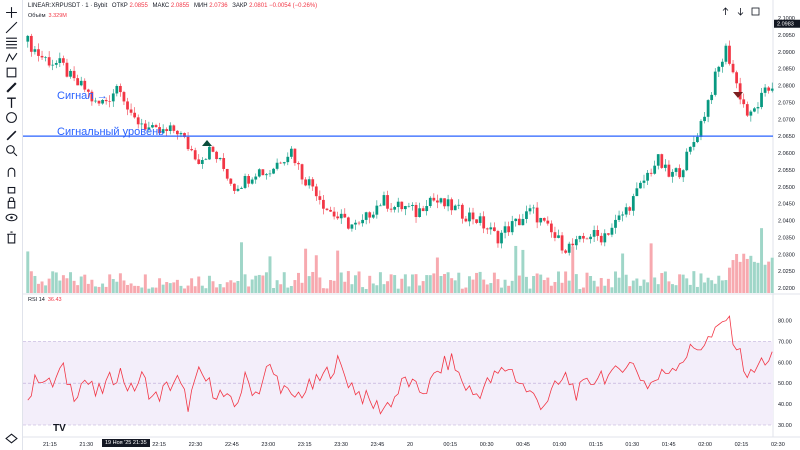 The image size is (800, 450). Describe the element at coordinates (11, 12) in the screenshot. I see `crosshair-icon` at that location.